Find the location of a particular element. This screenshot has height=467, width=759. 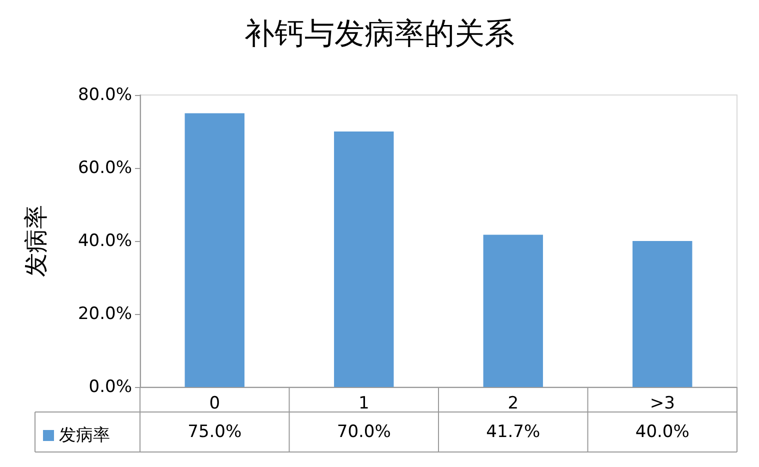

y-axis-title: 发病率 is located at coordinates (36, 241).